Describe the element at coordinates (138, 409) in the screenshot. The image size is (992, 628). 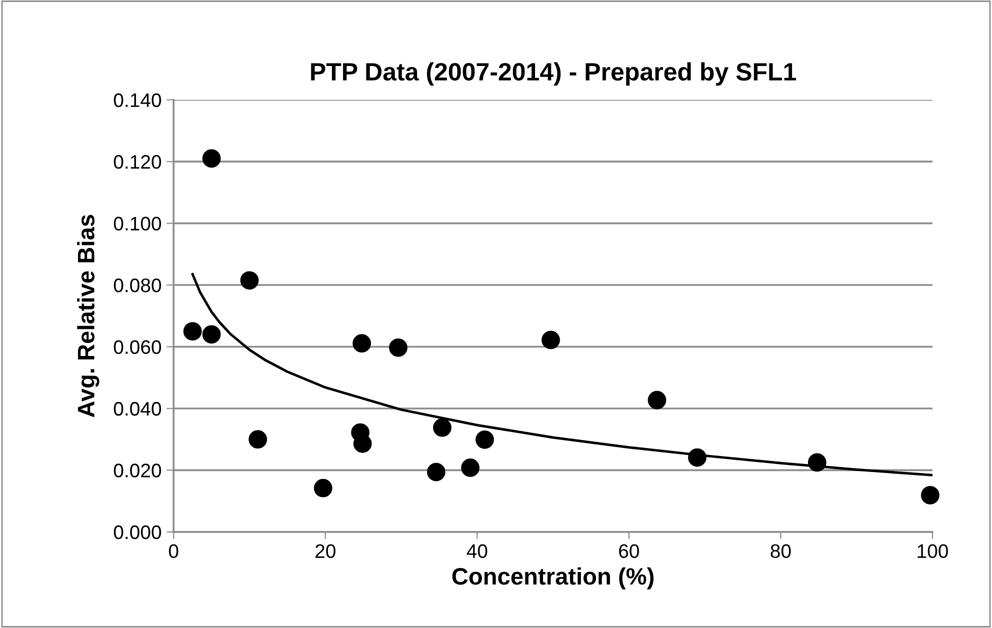
I see `y-tick-label: 0.040` at that location.